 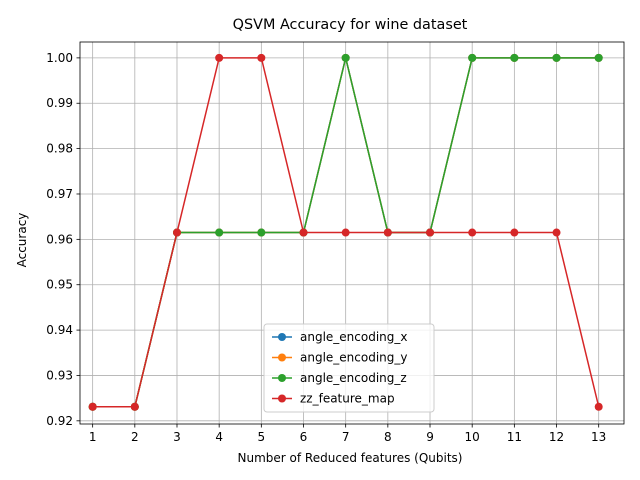 What do you see at coordinates (59, 421) in the screenshot?
I see `y-tick-label: 0.92` at bounding box center [59, 421].